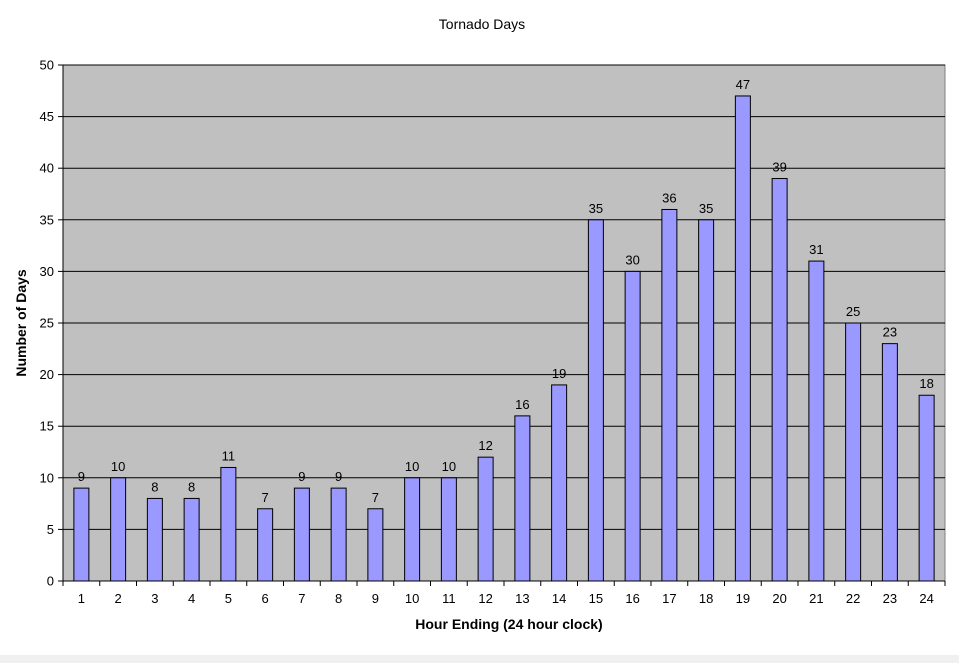  I want to click on y-tick-label: 15, so click(47, 426).